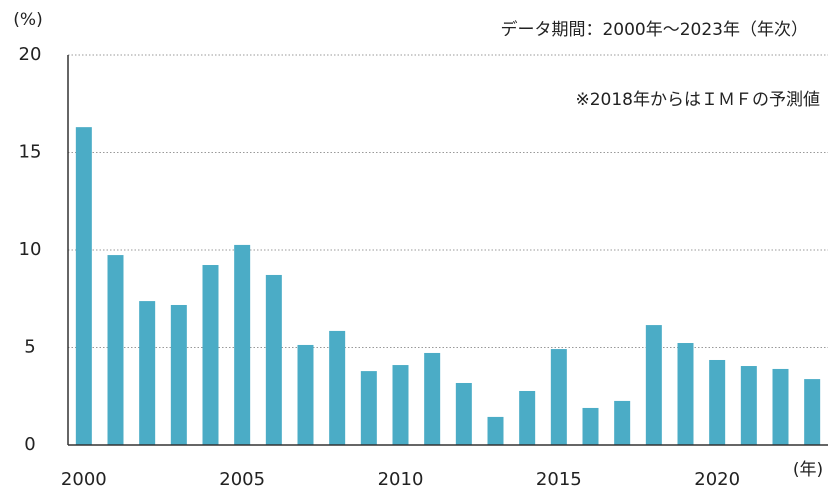 This screenshot has width=829, height=494. Describe the element at coordinates (27, 20) in the screenshot. I see `y-axis-label: (%)` at that location.